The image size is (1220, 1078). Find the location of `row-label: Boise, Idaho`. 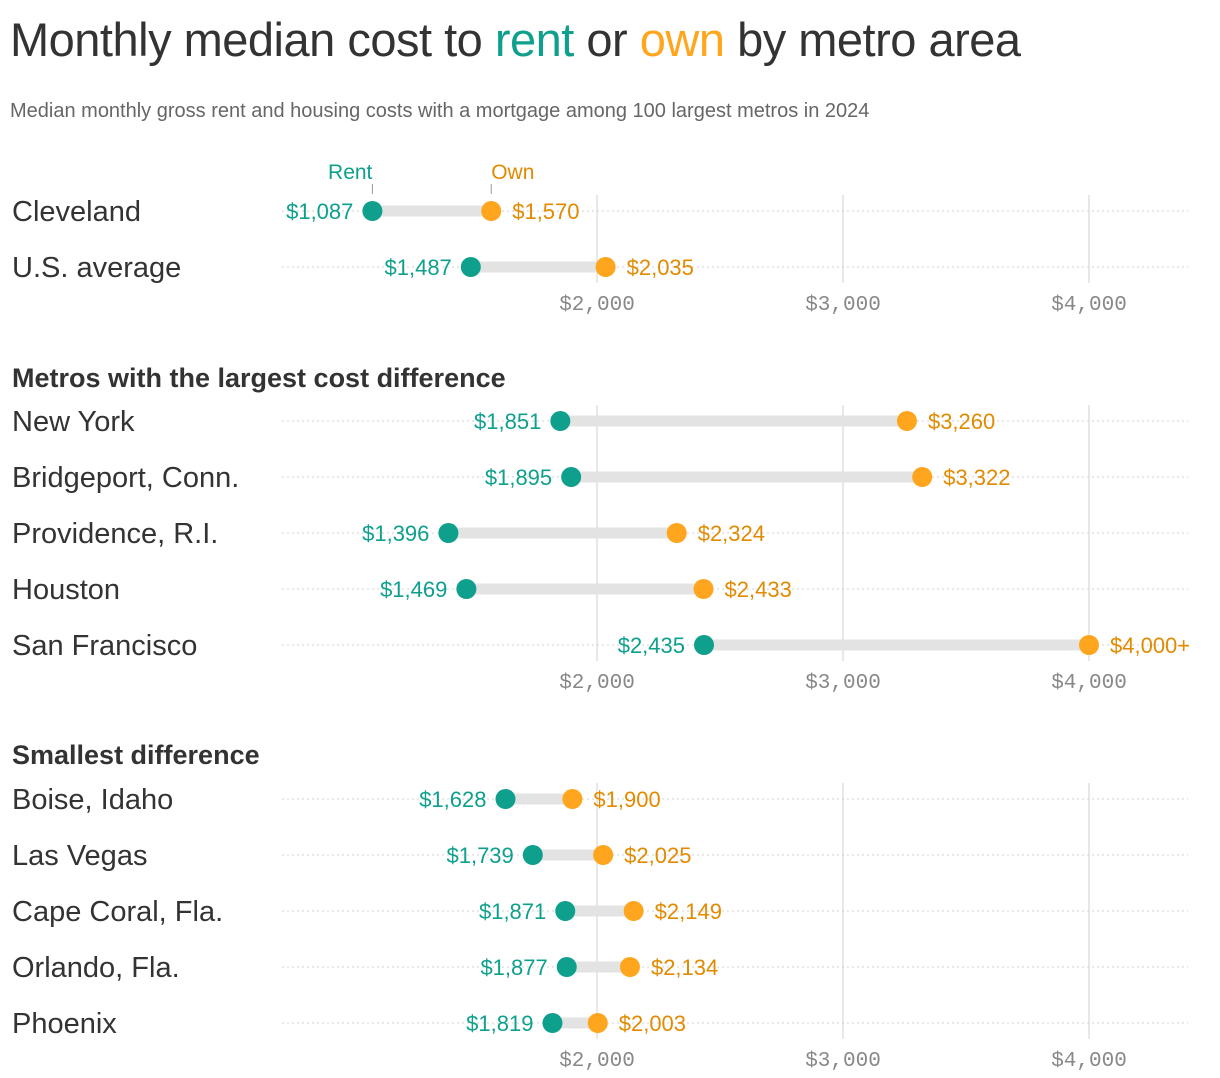

row-label: Boise, Idaho is located at coordinates (92, 800).